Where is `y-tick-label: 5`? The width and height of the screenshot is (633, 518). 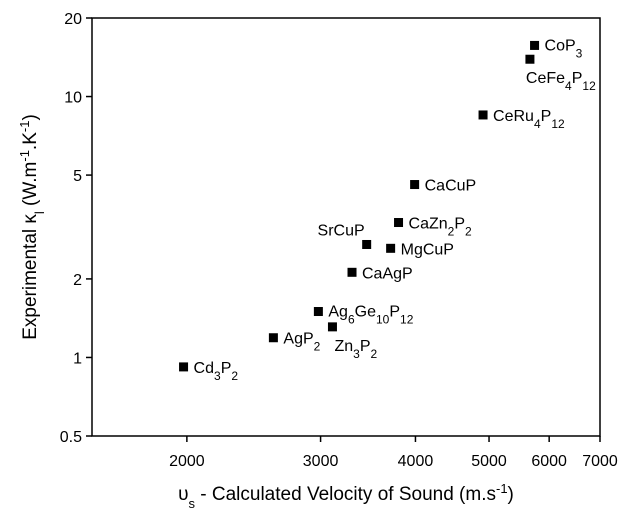
y-tick-label: 5 is located at coordinates (77, 176).